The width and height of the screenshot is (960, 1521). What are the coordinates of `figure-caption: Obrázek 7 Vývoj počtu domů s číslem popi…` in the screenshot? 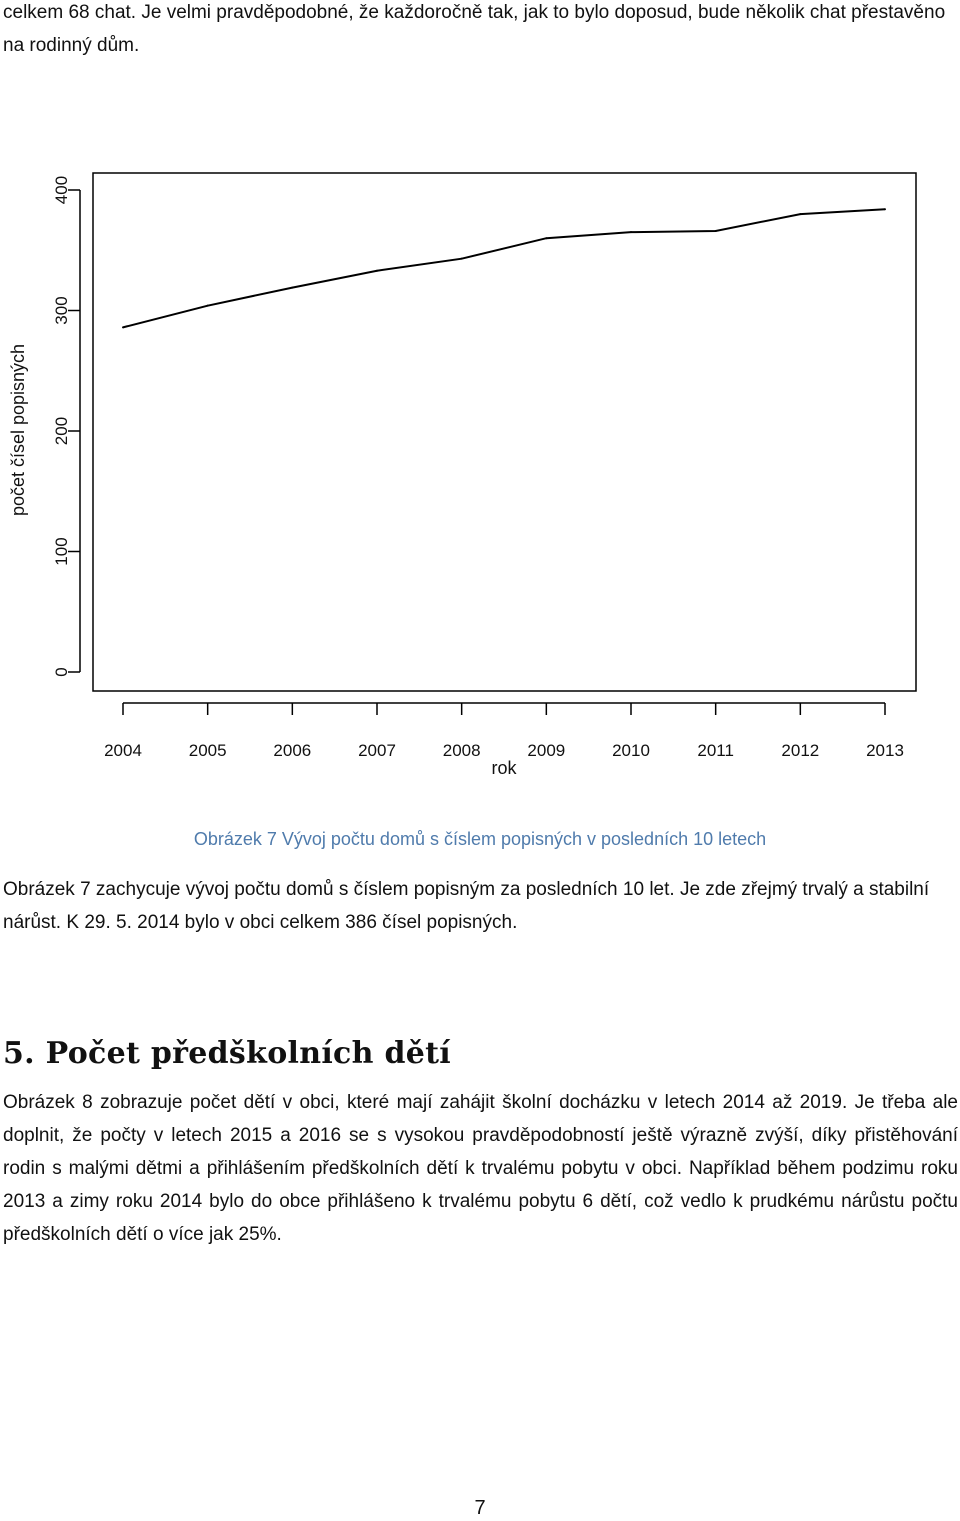 It's located at (480, 839).